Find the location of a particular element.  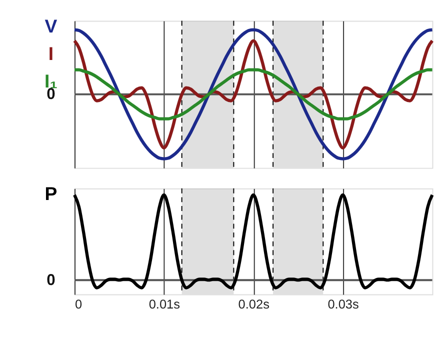

x-tick-label: 0.01s is located at coordinates (164, 304).